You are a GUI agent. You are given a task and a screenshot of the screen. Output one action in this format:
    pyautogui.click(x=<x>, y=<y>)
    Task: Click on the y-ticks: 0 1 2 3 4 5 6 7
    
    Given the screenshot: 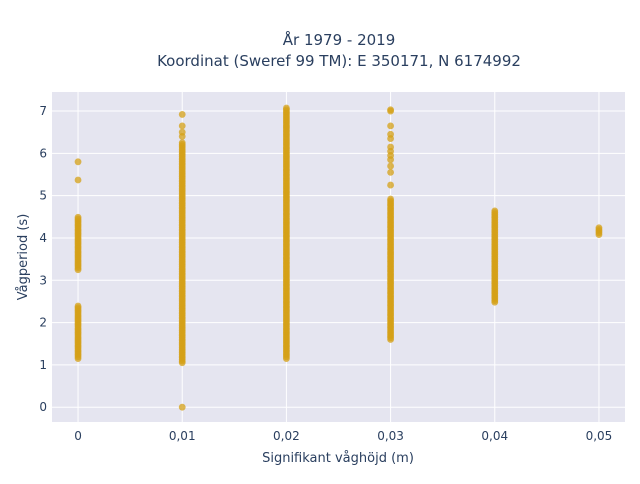 What is the action you would take?
    pyautogui.click(x=43, y=259)
    